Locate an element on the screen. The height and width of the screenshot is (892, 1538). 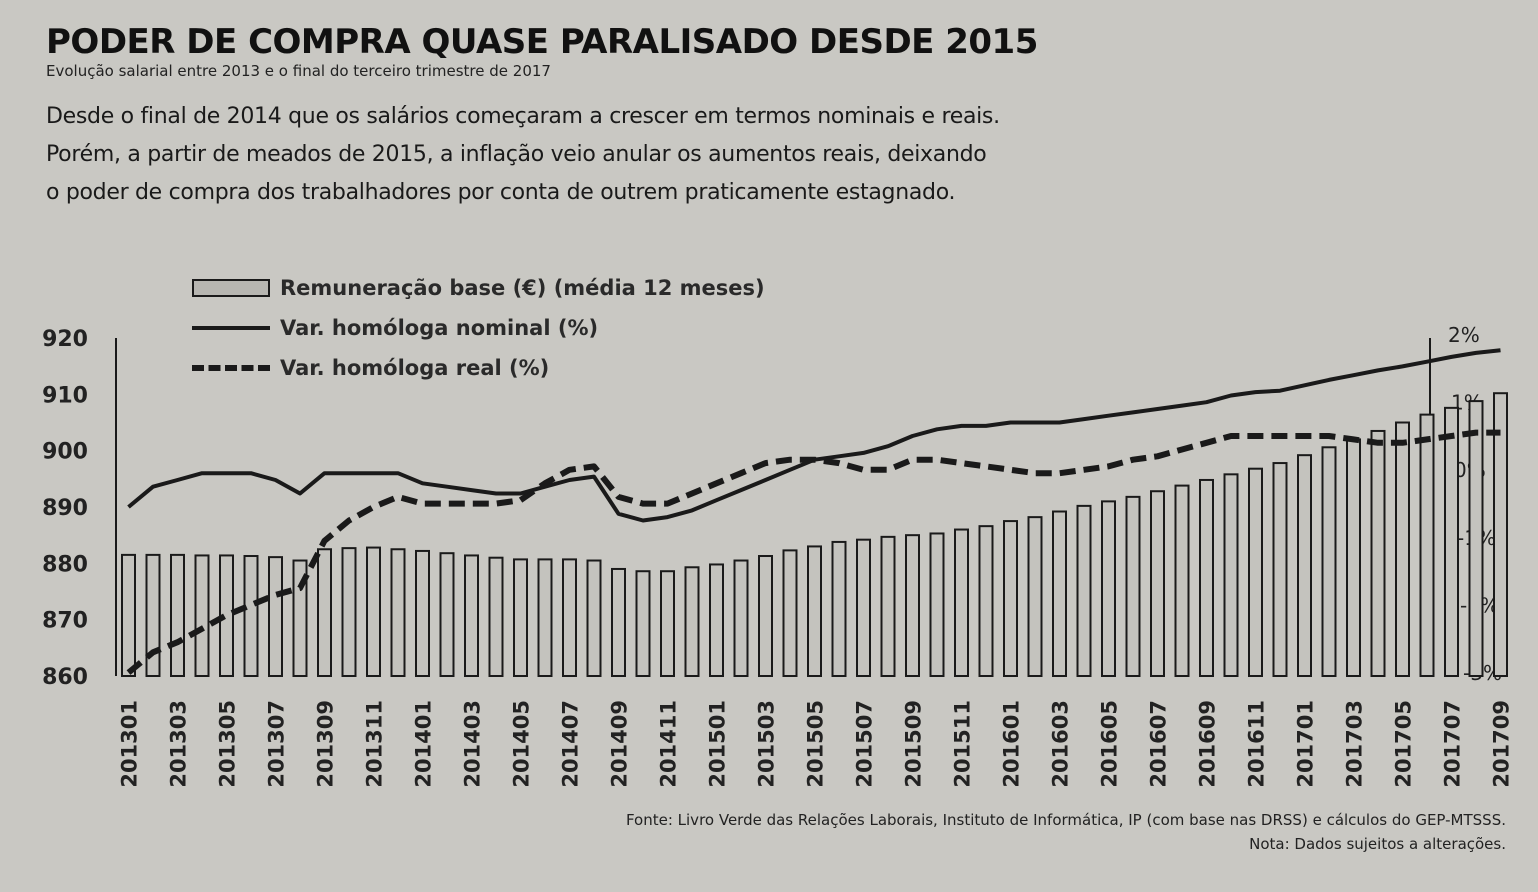
x-tick-label: 201305 is located at coordinates (228, 744).